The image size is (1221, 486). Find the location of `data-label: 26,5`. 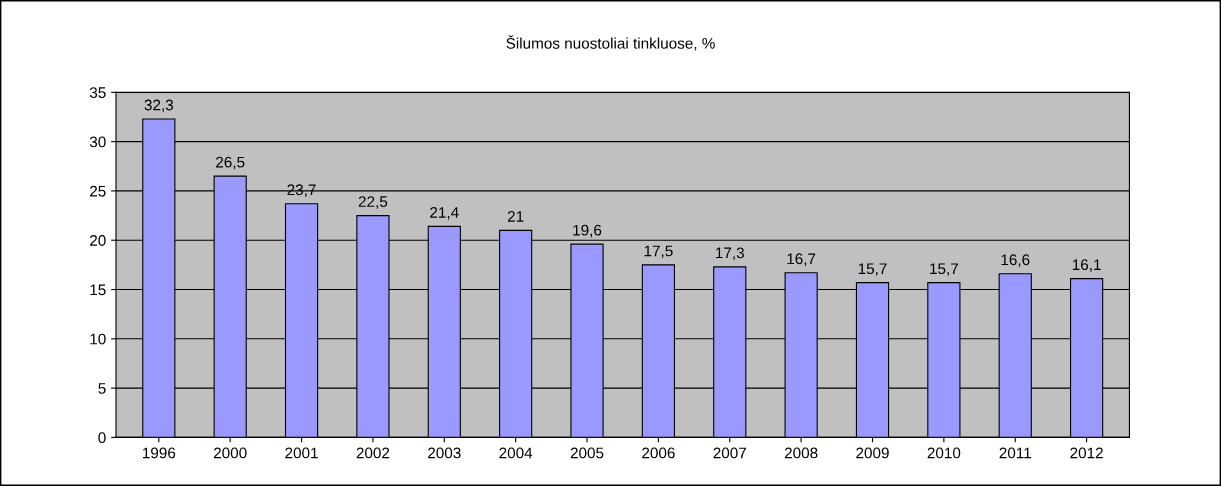

data-label: 26,5 is located at coordinates (230, 163).